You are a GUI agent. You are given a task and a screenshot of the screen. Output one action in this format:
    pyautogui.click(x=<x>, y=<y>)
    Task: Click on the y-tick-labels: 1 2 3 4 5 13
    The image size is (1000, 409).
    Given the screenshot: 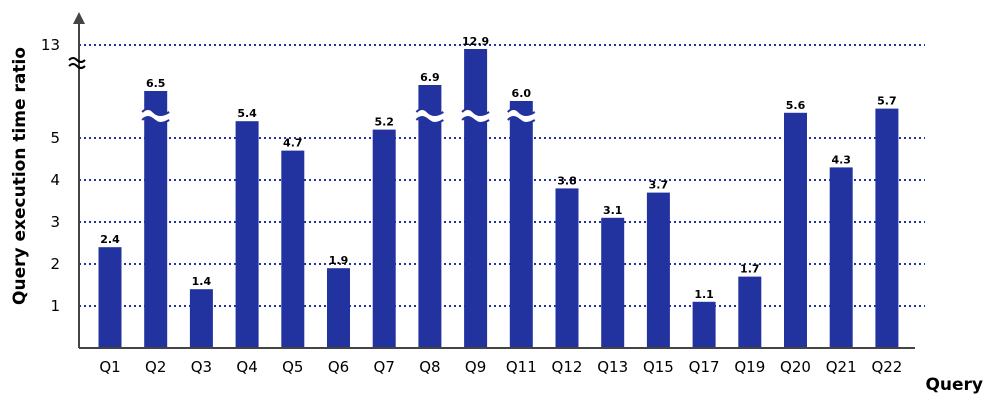 What is the action you would take?
    pyautogui.click(x=50, y=175)
    